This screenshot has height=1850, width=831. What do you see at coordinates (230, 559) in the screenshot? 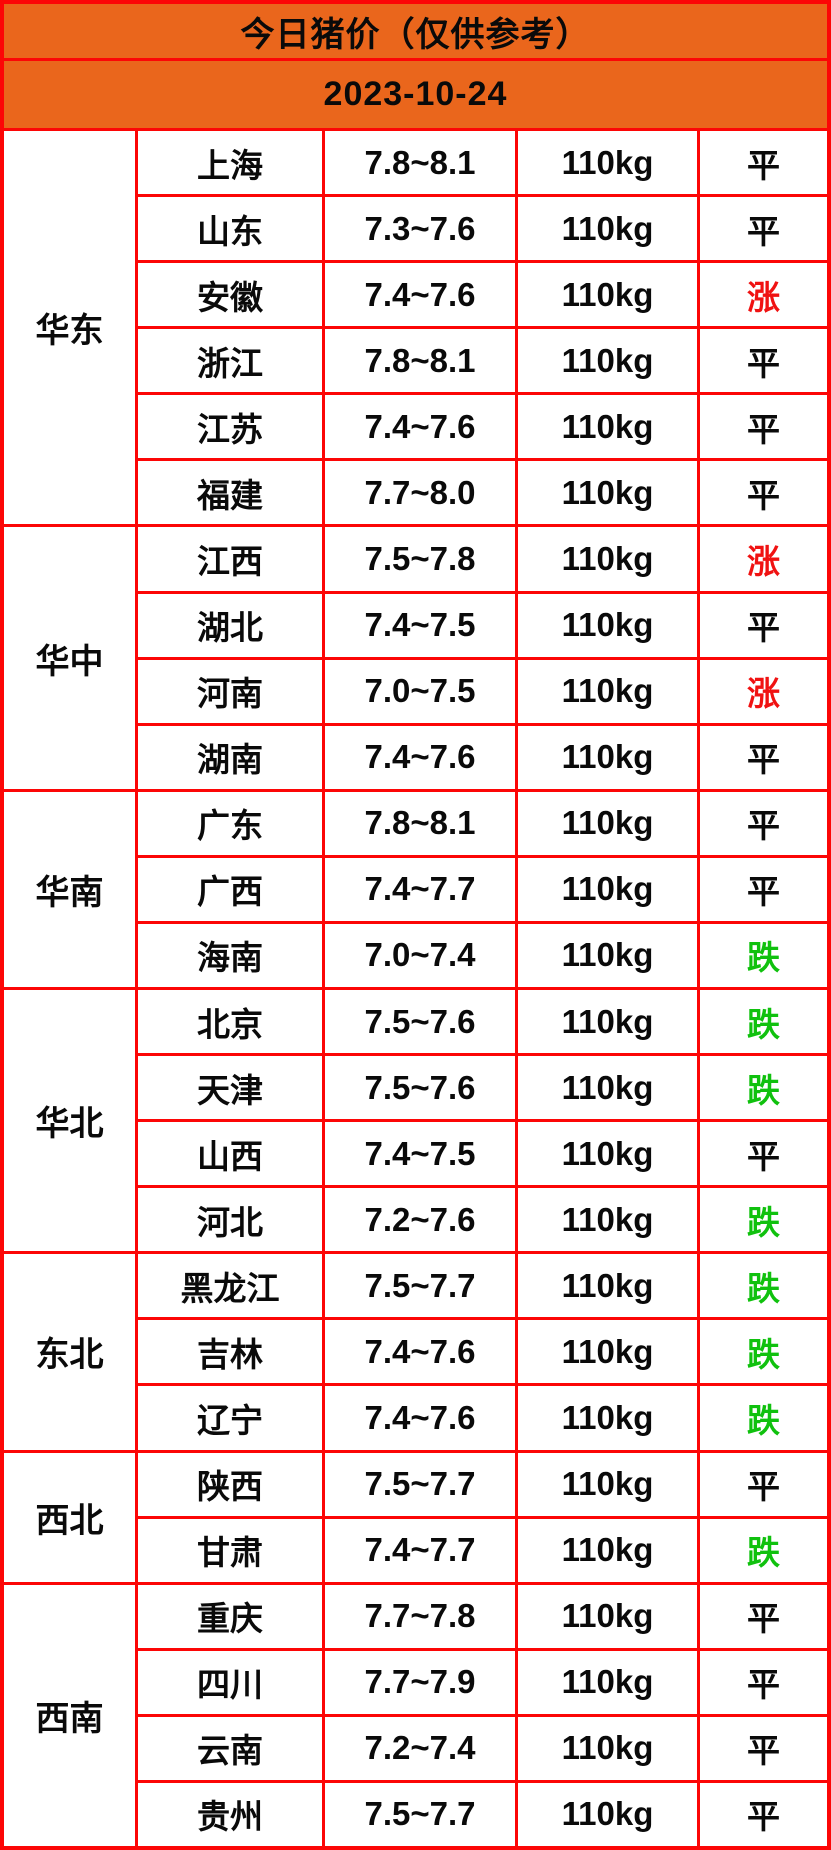
I see `province-cell: 江西` at bounding box center [230, 559].